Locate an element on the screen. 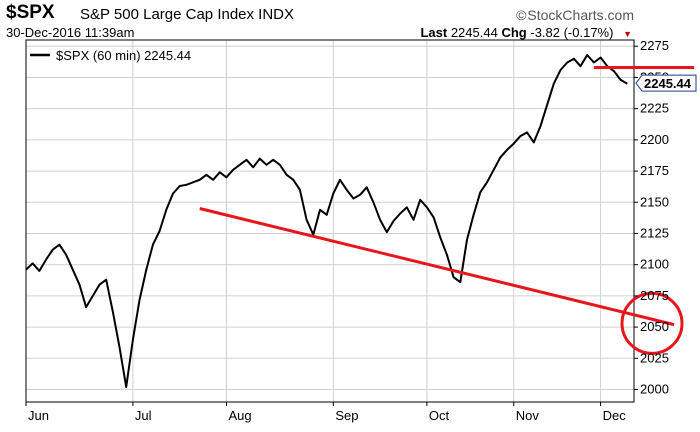 This screenshot has width=700, height=432. y-tick-label: 2175 is located at coordinates (654, 170).